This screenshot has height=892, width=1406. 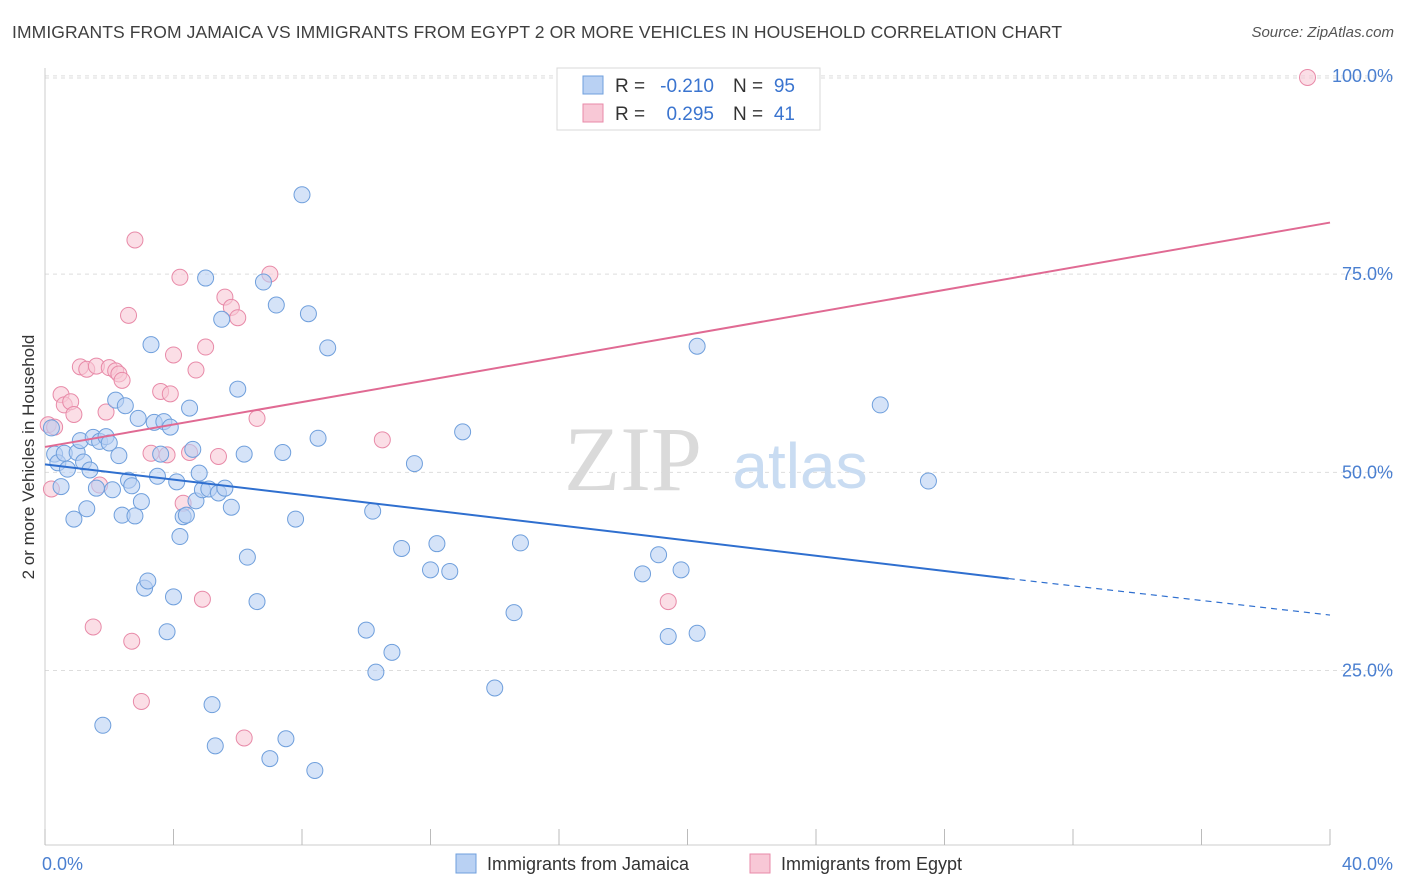 What do you see at coordinates (1322, 32) in the screenshot?
I see `chart-source: Source: ZipAtlas.com` at bounding box center [1322, 32].